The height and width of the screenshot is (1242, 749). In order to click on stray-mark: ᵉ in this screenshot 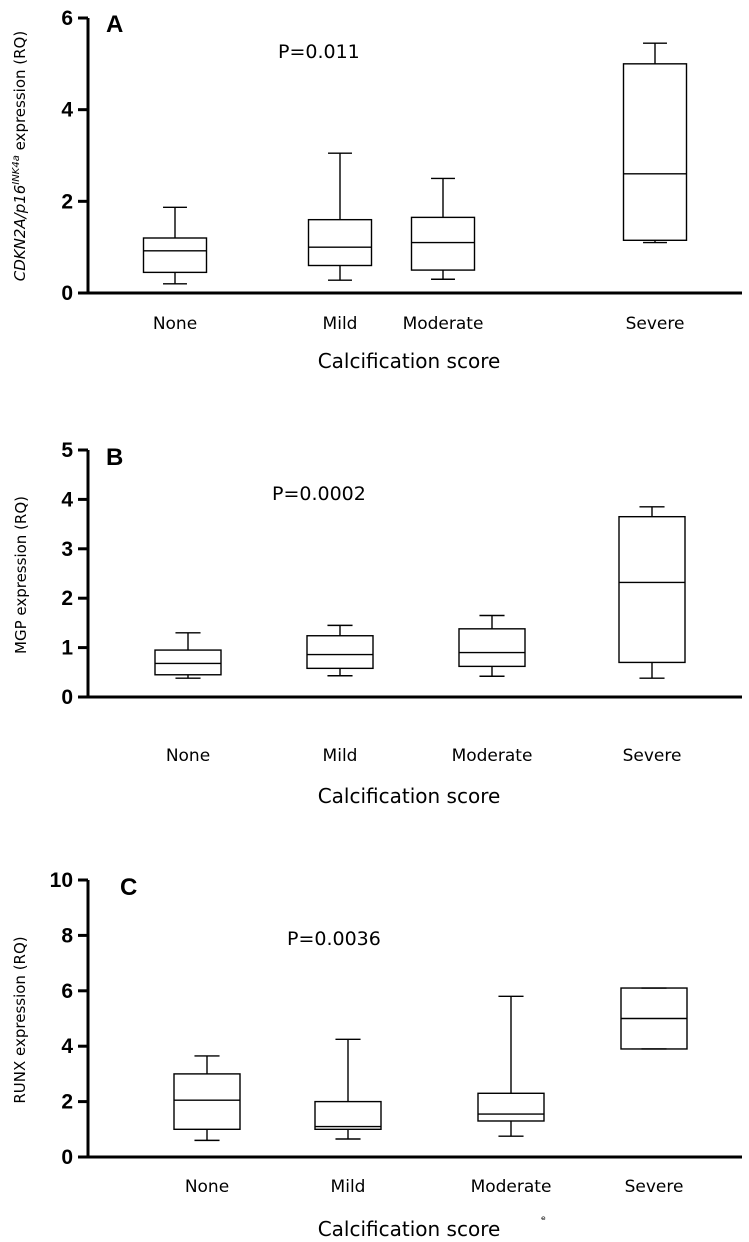, I will do `click(543, 1220)`.